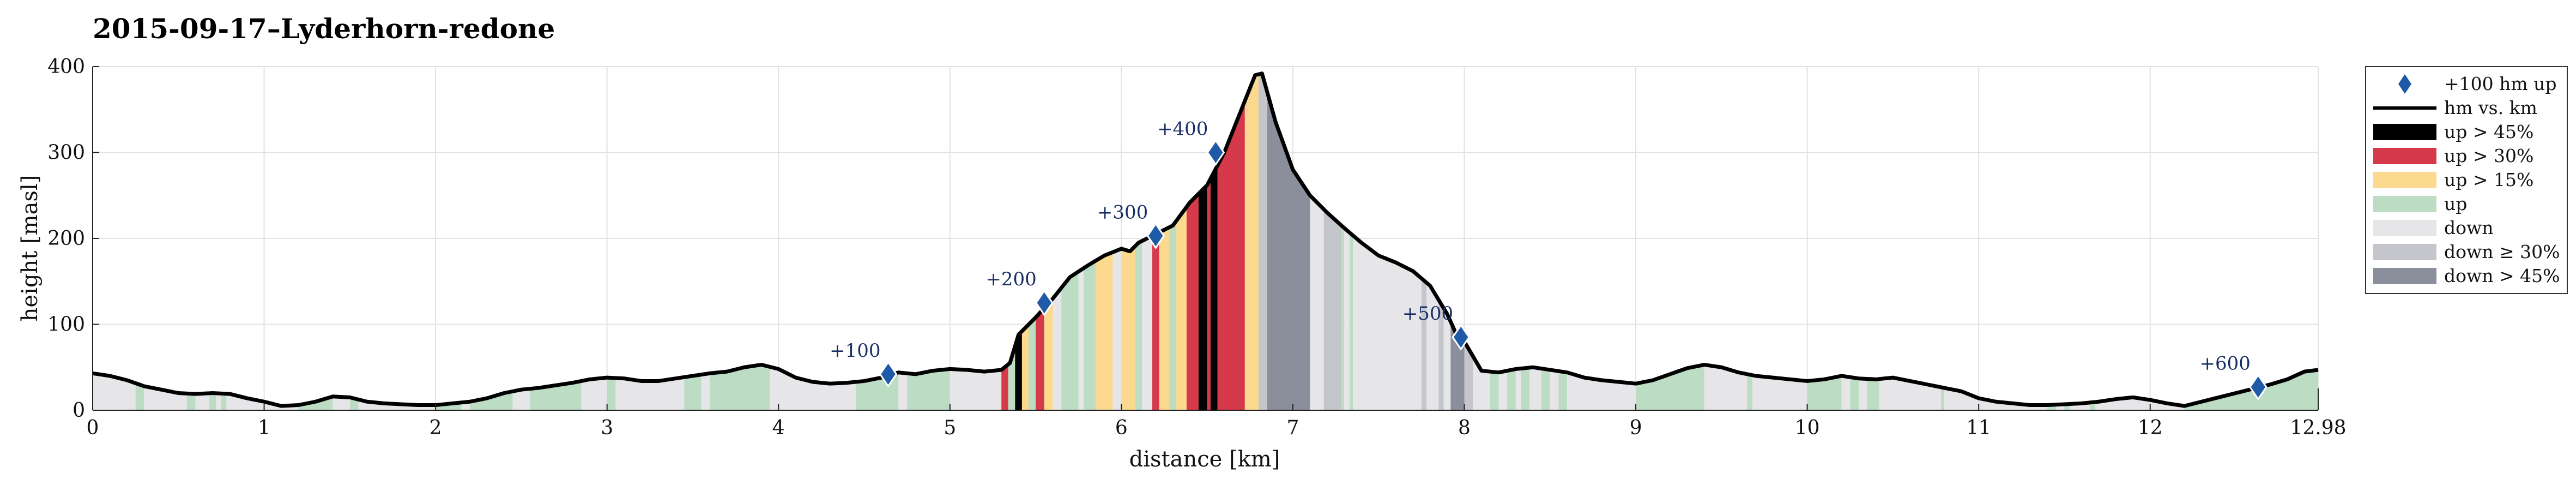 Image resolution: width=2576 pixels, height=491 pixels. What do you see at coordinates (2404, 276) in the screenshot?
I see `legend-swatch-down45` at bounding box center [2404, 276].